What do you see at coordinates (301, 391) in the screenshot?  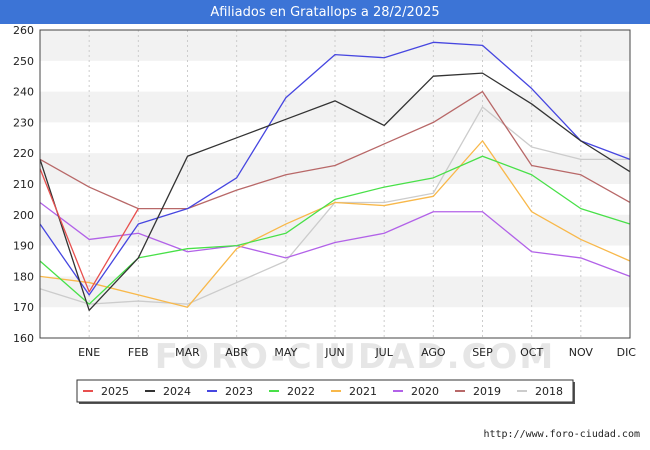 I see `legend-label-2022: 2022` at bounding box center [301, 391].